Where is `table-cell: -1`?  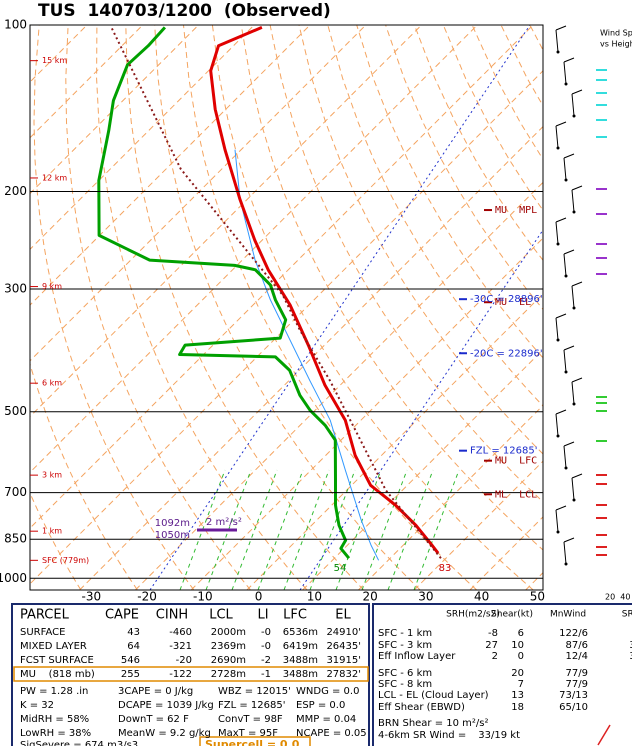
table-cell: -1 is located at coordinates (266, 674).